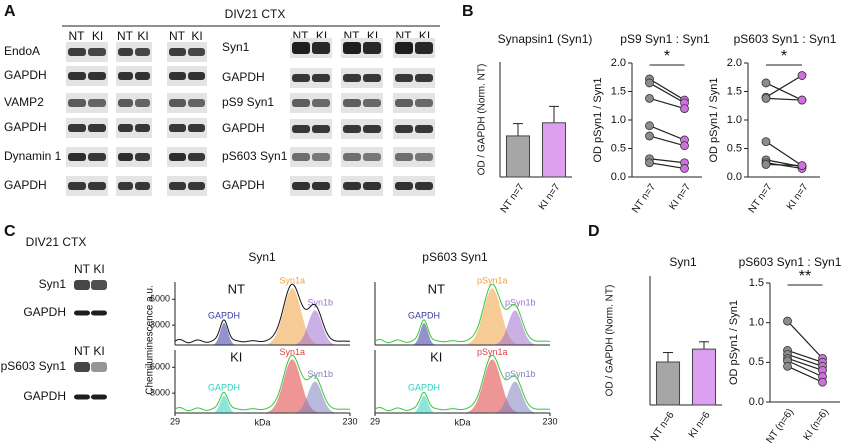  Describe the element at coordinates (618, 177) in the screenshot. I see `y-tick-label: 0.0` at that location.